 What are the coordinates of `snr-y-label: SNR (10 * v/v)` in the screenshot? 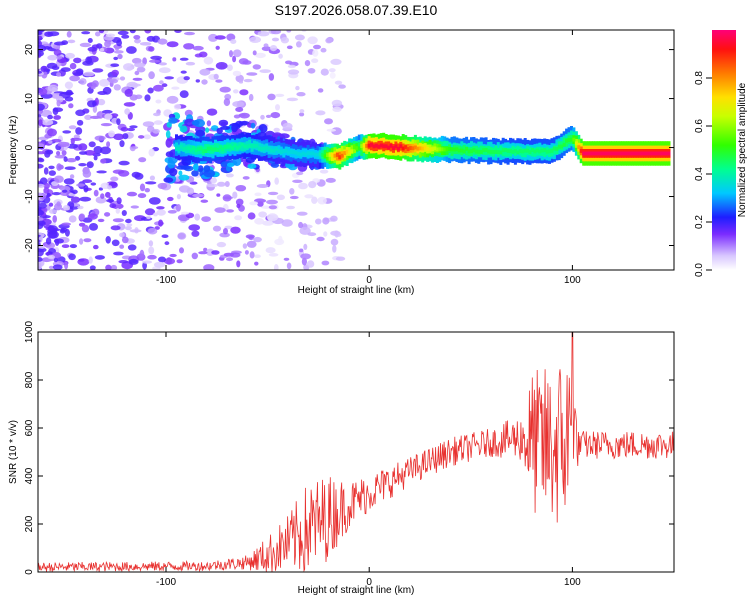 It's located at (13, 452).